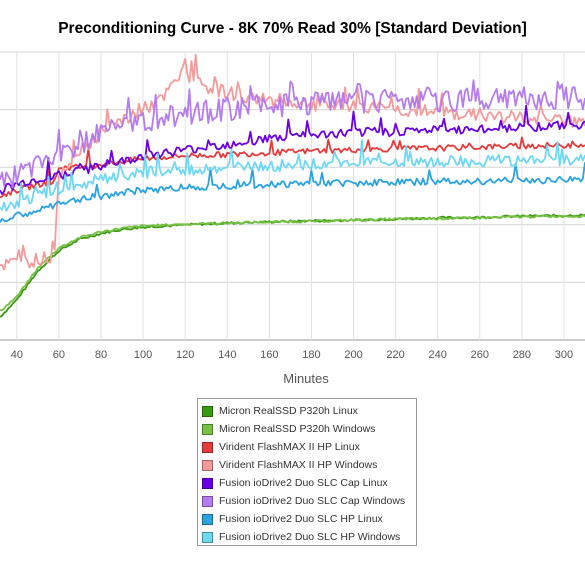 This screenshot has width=585, height=573. What do you see at coordinates (297, 429) in the screenshot?
I see `legend-label: Micron RealSSD P320h Windows` at bounding box center [297, 429].